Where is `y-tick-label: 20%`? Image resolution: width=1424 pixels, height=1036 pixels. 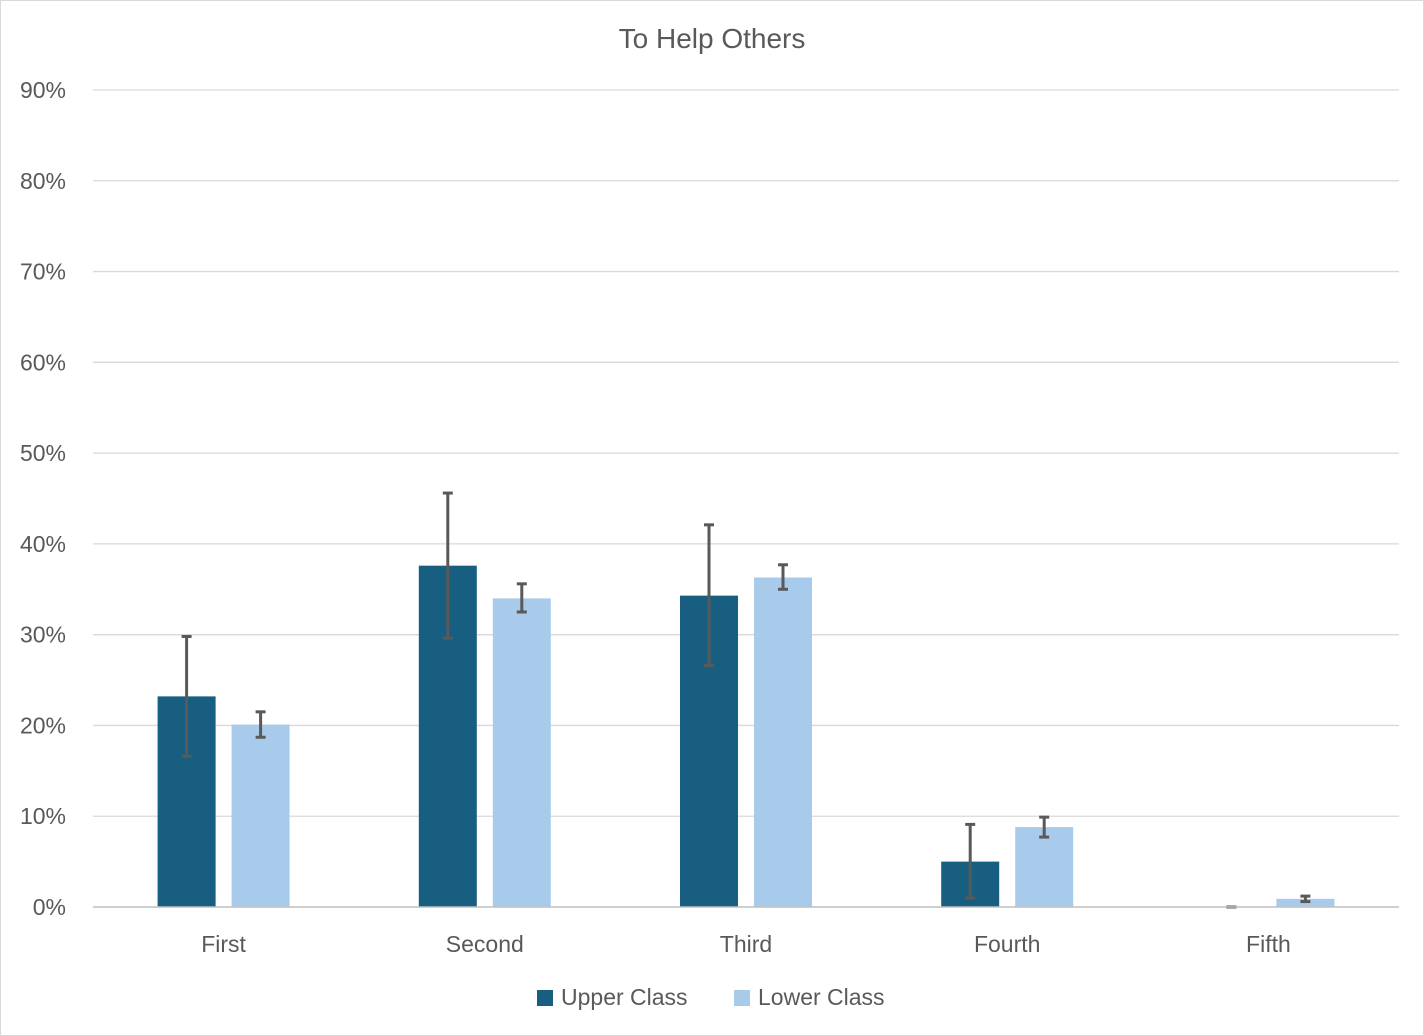 y-tick-label: 20% is located at coordinates (43, 725).